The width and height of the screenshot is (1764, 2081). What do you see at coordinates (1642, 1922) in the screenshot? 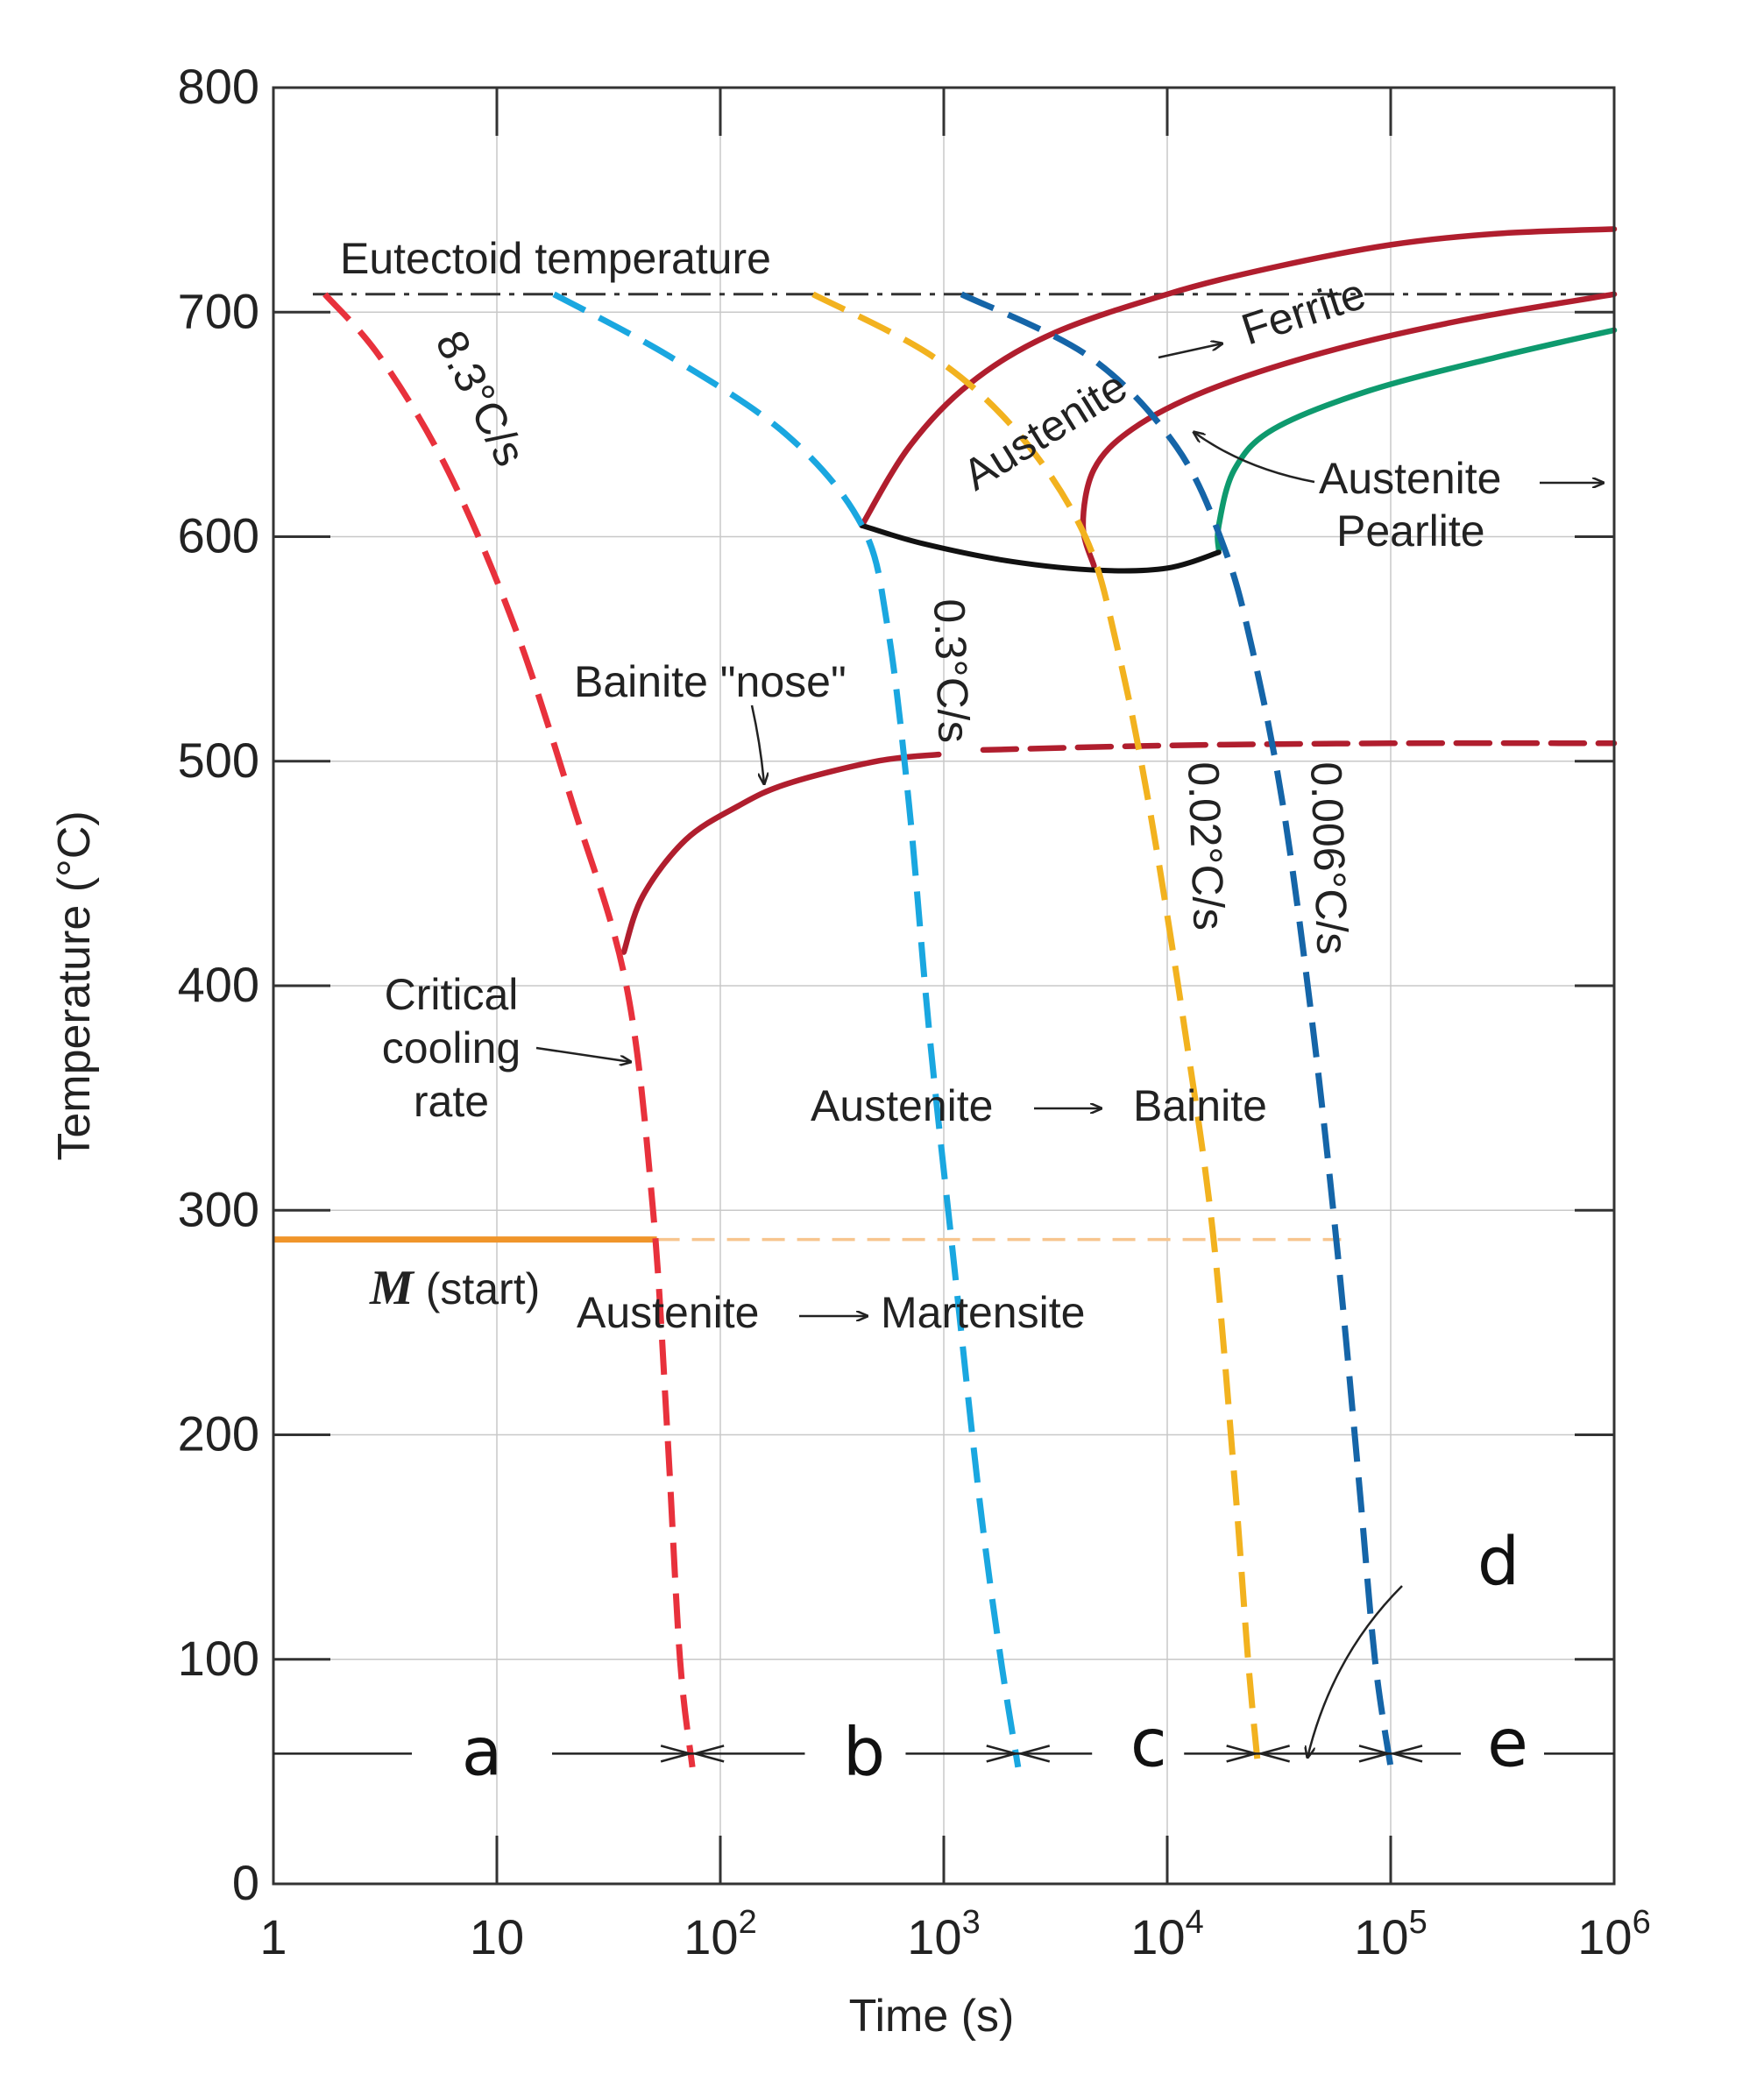
I see `x-tick-exponent: 6` at bounding box center [1642, 1922].